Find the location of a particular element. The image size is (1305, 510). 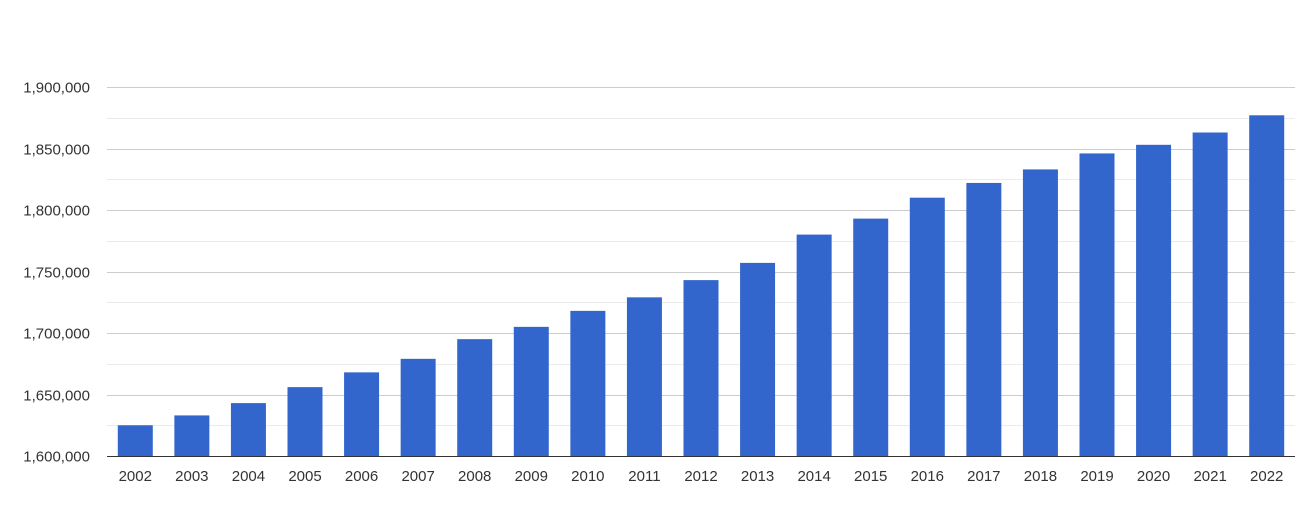

y-tick-label: 1,800,000 is located at coordinates (56, 211).